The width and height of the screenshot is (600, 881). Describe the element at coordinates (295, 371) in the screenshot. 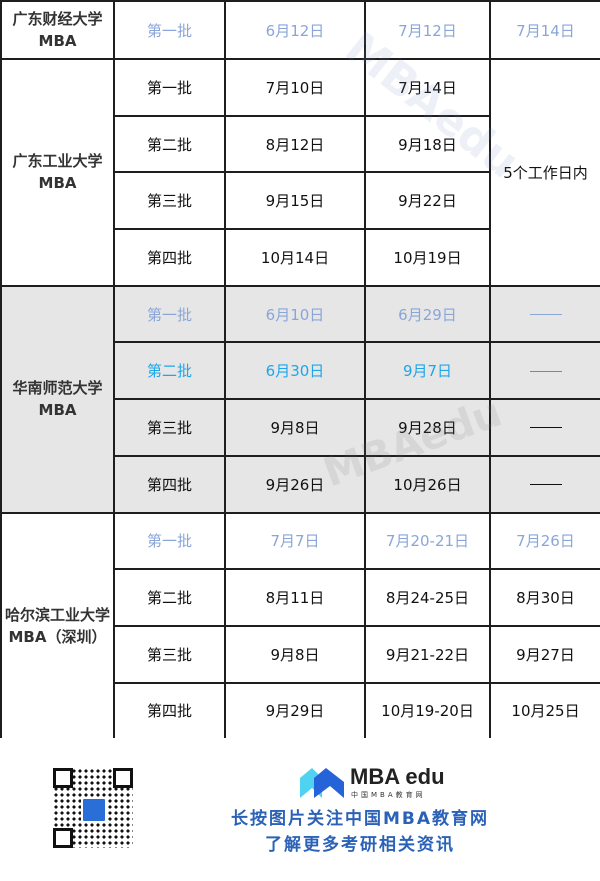

I see `start-date-cell: 6月30日` at that location.